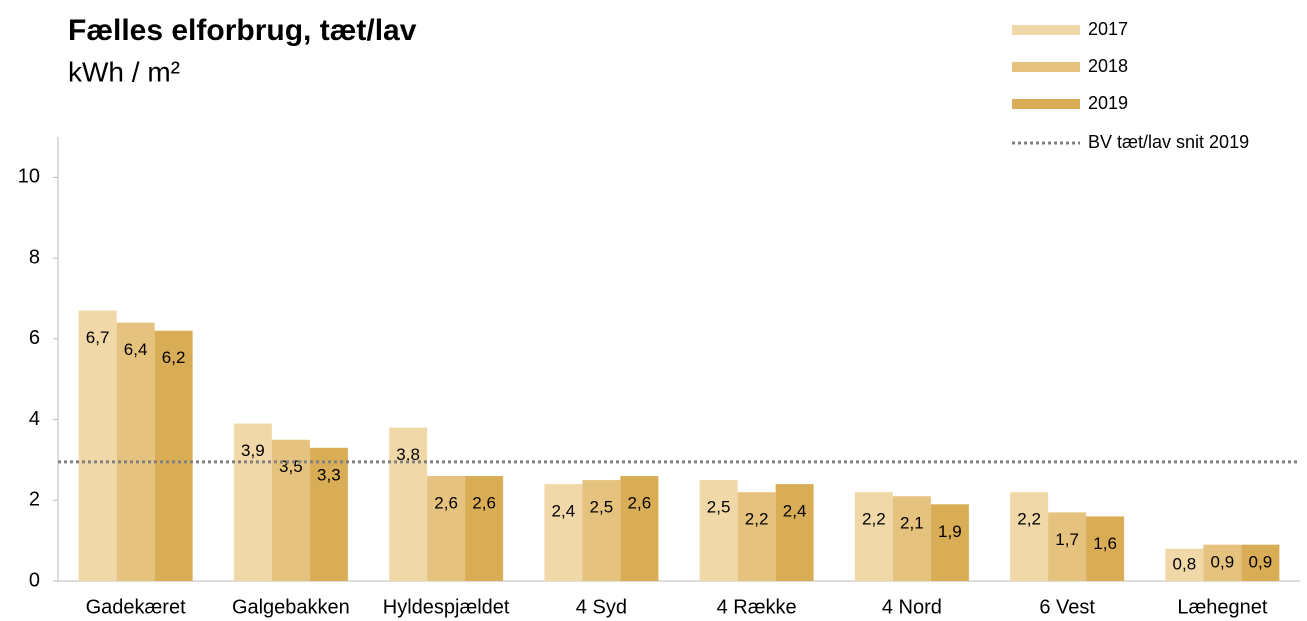  Describe the element at coordinates (174, 357) in the screenshot. I see `data-label: 6,2` at that location.